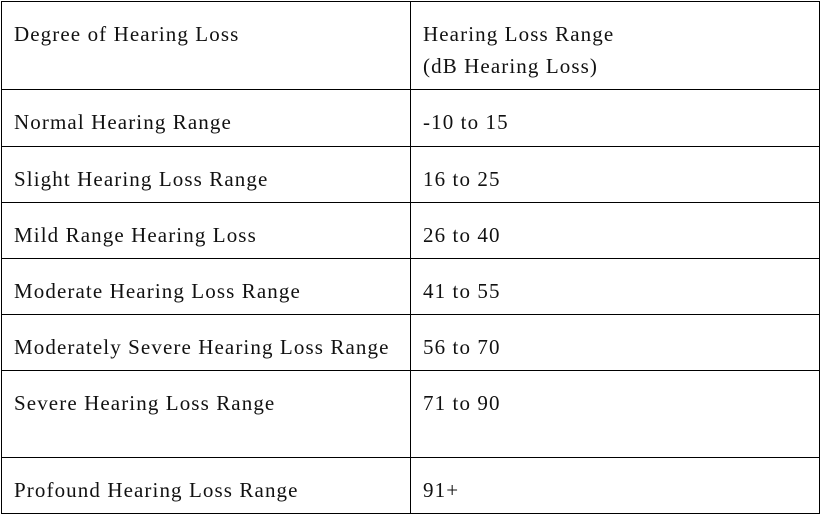  Describe the element at coordinates (615, 342) in the screenshot. I see `table-cell: 56 to 70` at that location.